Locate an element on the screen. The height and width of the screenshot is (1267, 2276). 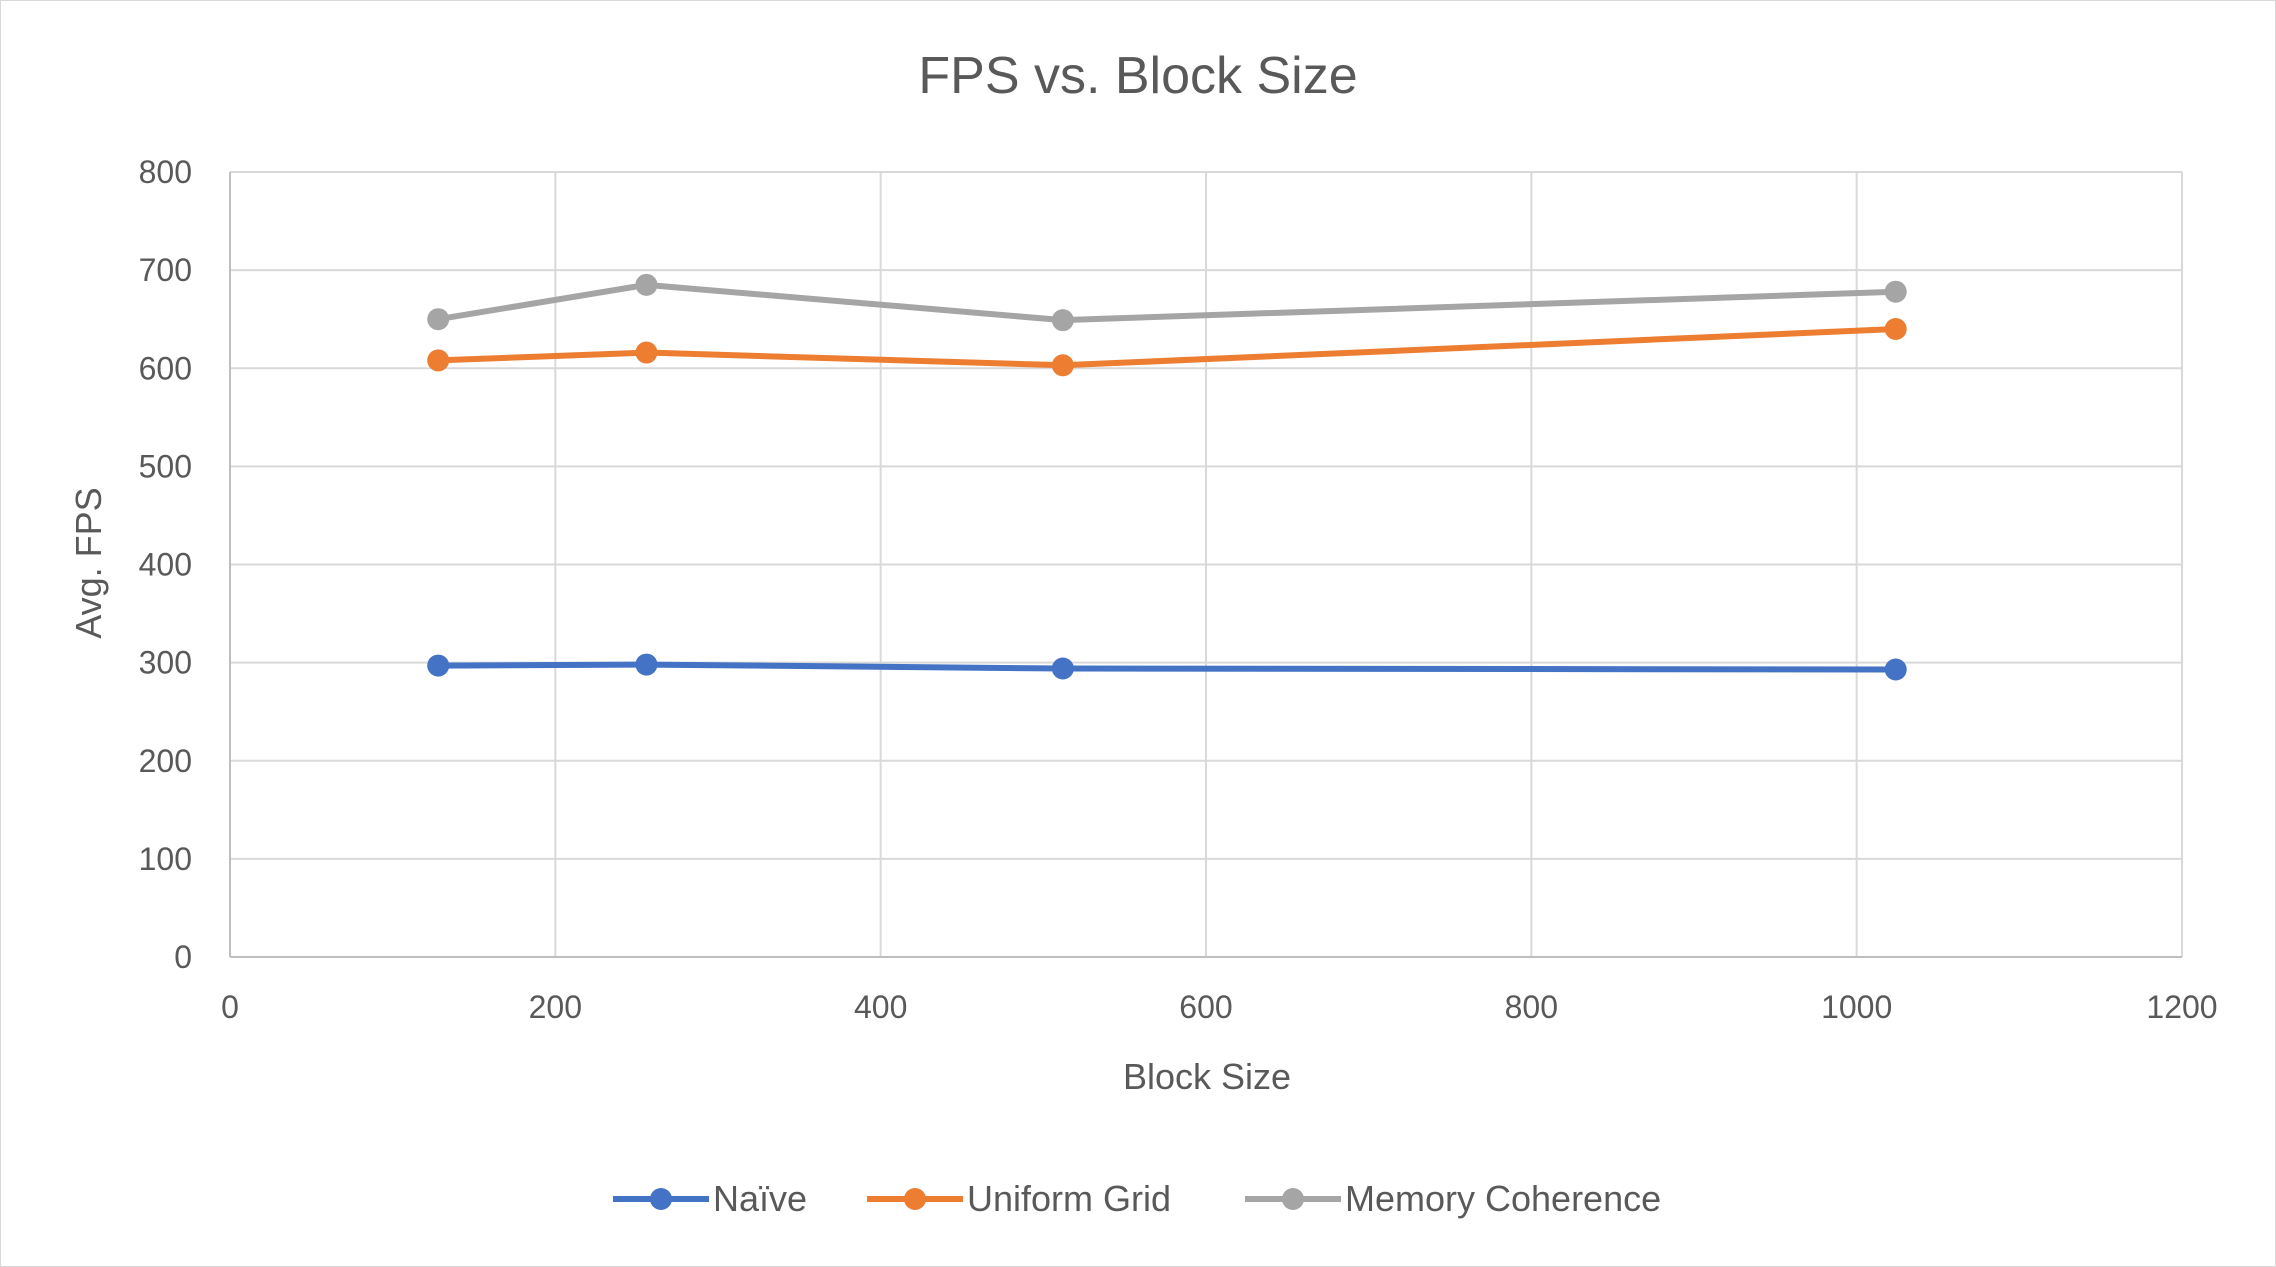
legend-label: Naïve is located at coordinates (760, 1198).